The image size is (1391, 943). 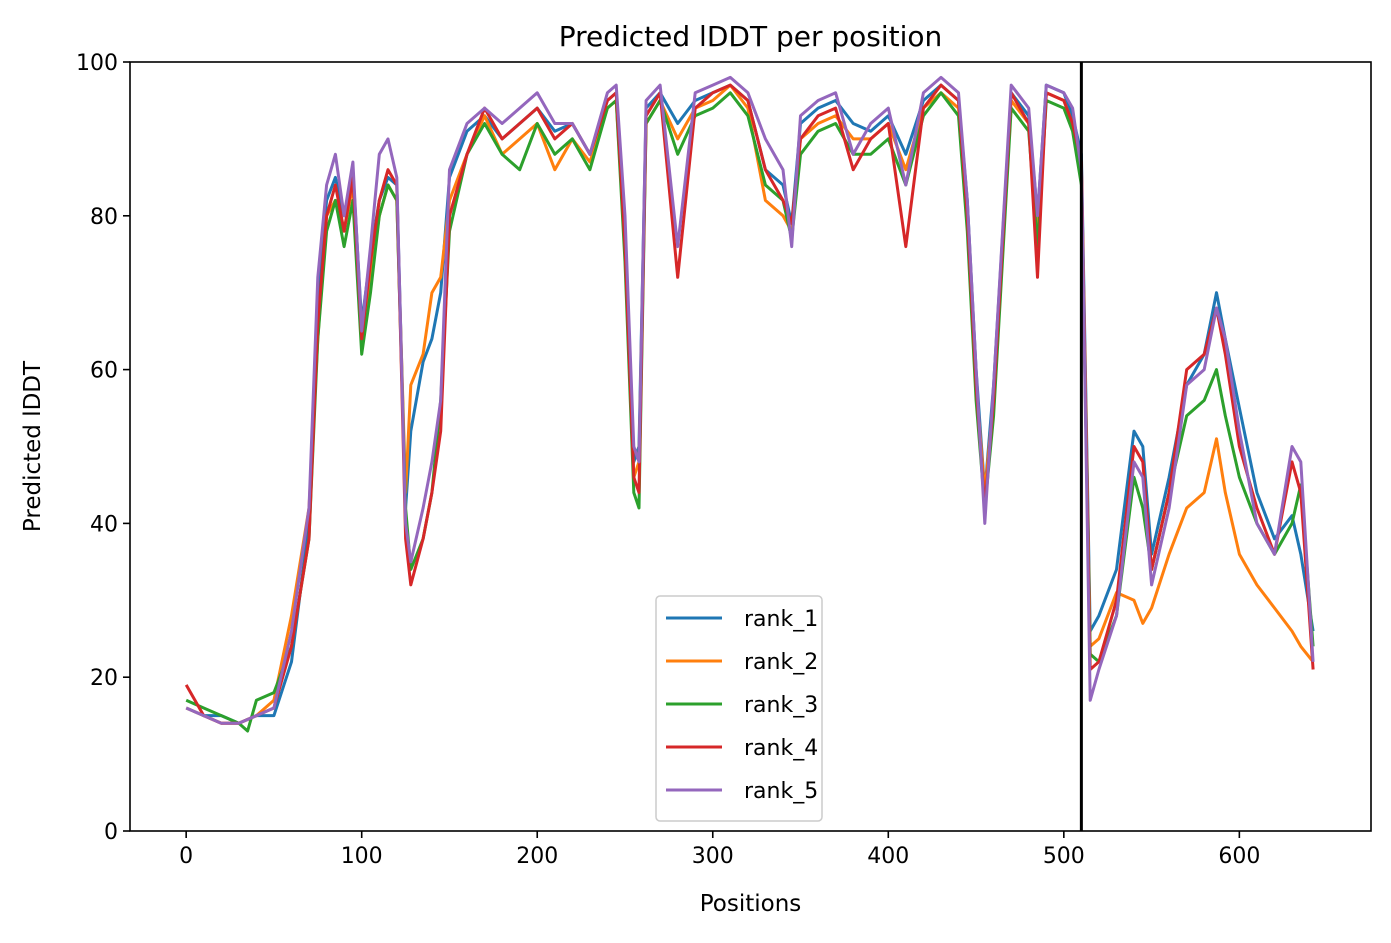 What do you see at coordinates (362, 856) in the screenshot?
I see `x-tick-label: 100` at bounding box center [362, 856].